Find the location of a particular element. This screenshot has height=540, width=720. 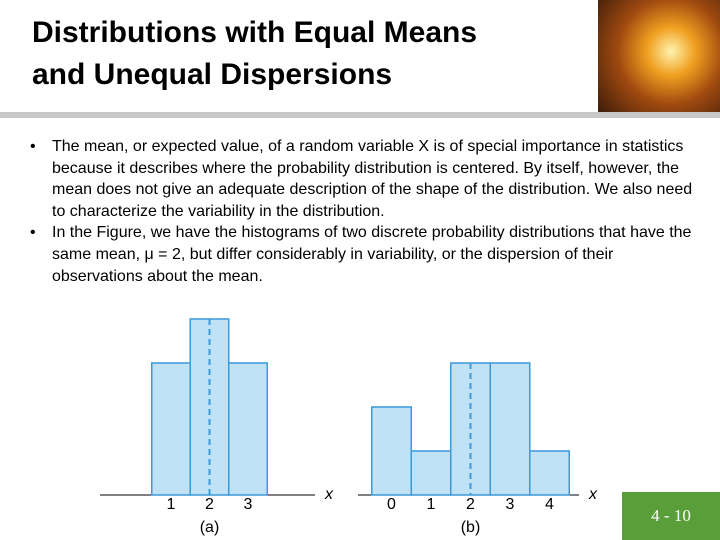

slide-title: and Unequal Dispersions is located at coordinates (212, 74).